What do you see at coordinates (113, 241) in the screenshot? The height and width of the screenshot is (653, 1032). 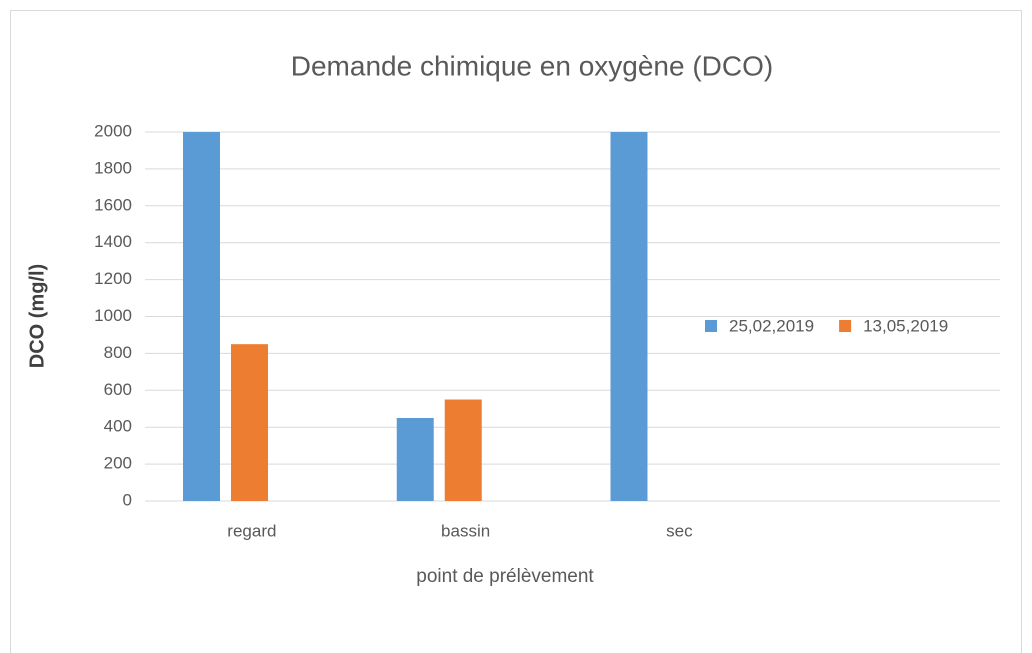 I see `y-tick-label: 1400` at bounding box center [113, 241].